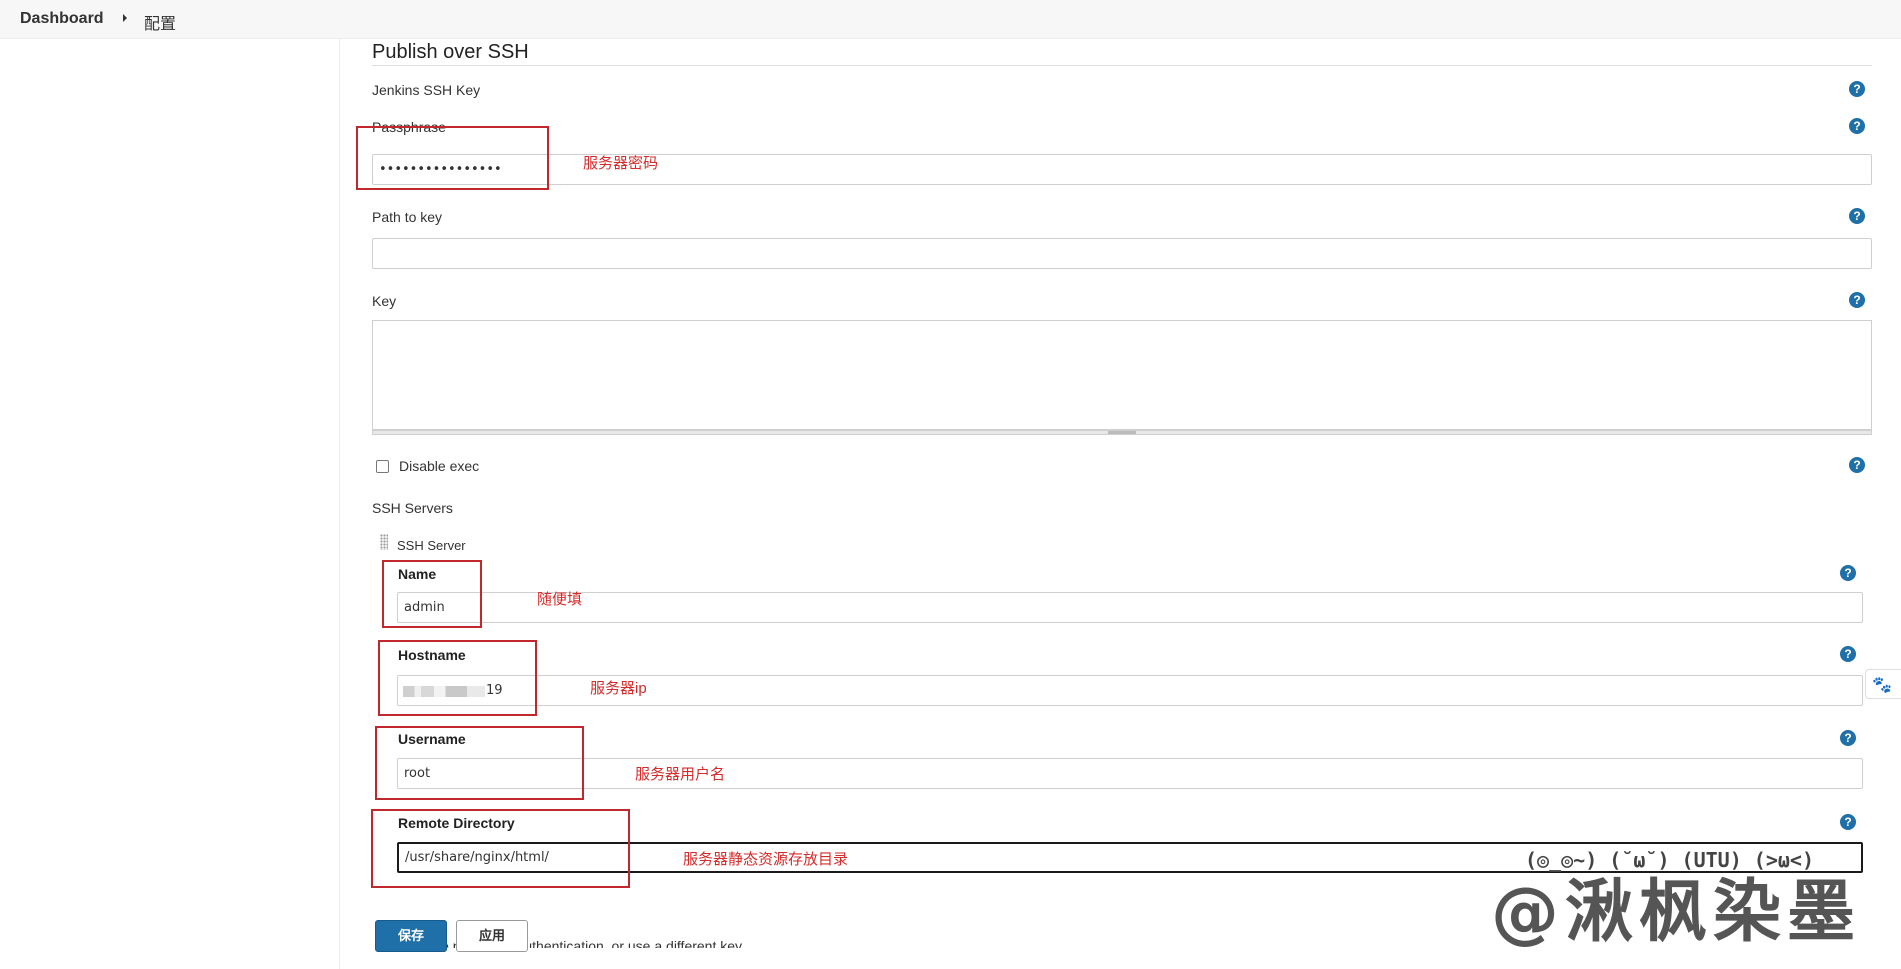 This screenshot has width=1901, height=969. I want to click on watermark-signature: @湫枫染墨, so click(1675, 912).